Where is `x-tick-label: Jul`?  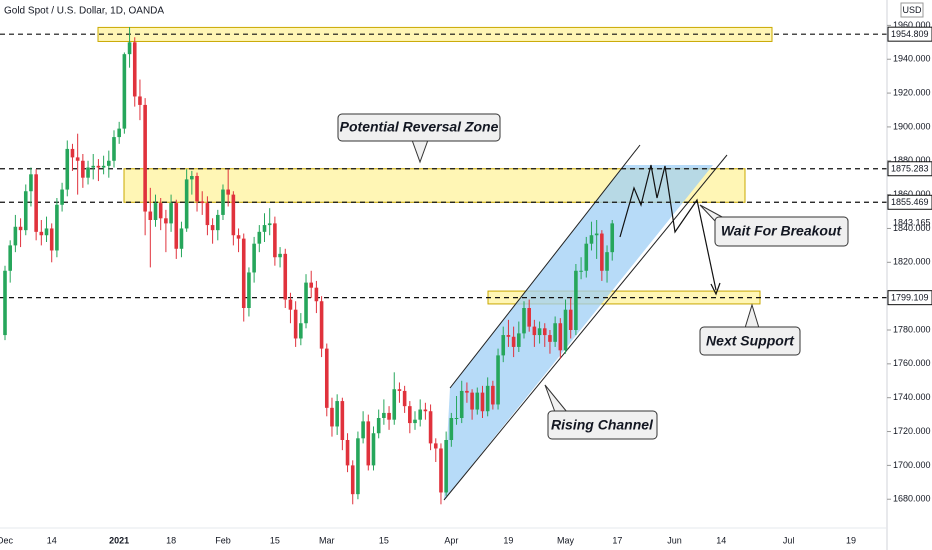
x-tick-label: Jul is located at coordinates (789, 540).